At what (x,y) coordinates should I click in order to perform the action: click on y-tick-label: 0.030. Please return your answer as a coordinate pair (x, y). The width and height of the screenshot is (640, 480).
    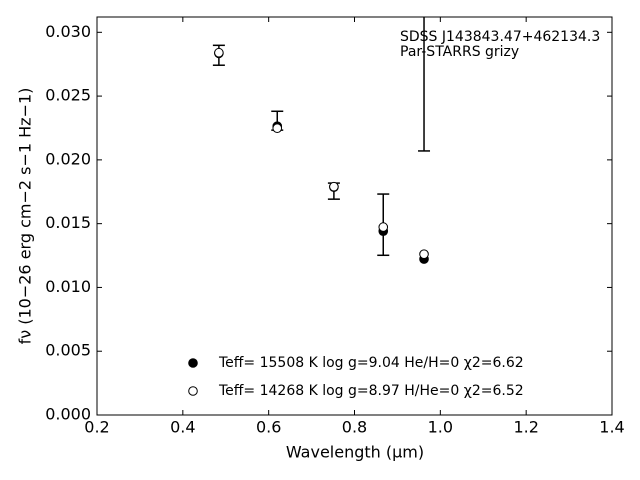
    Looking at the image, I should click on (68, 31).